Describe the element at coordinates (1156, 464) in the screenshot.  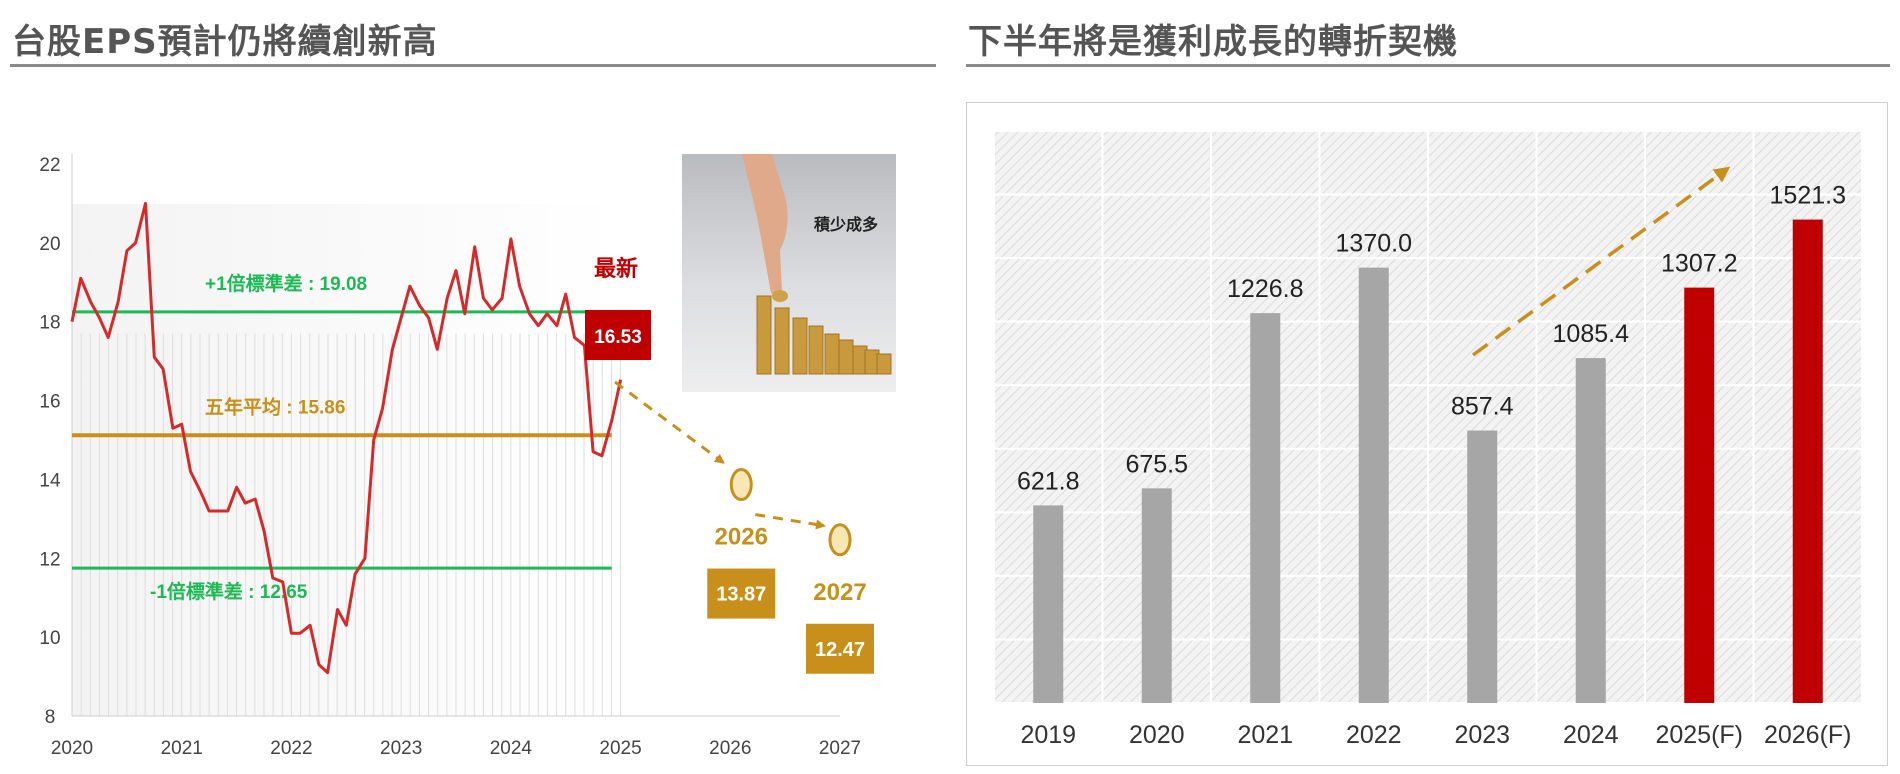
I see `bar-value-label: 675.5` at that location.